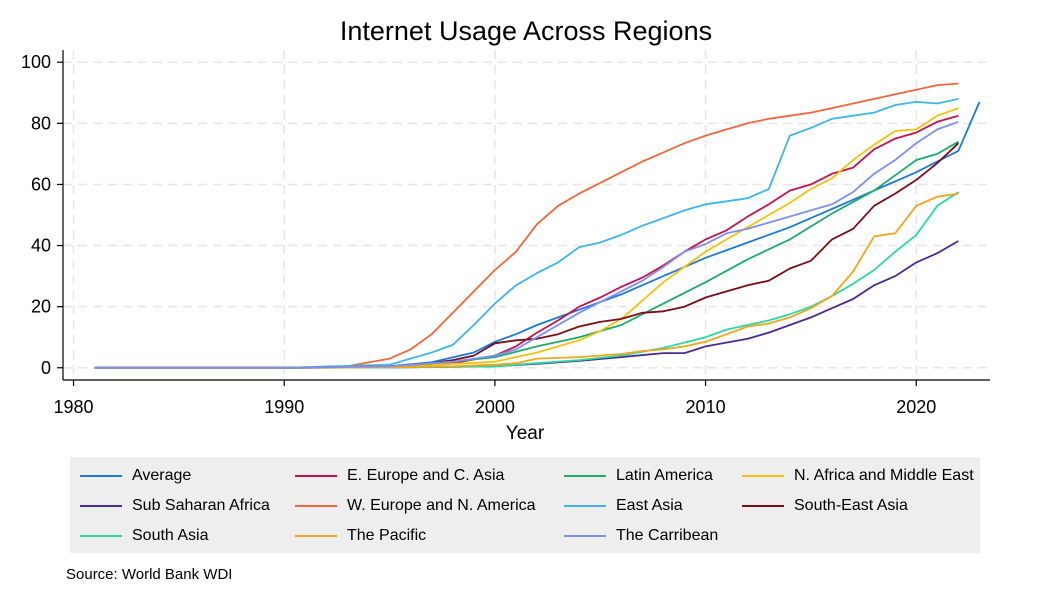  What do you see at coordinates (851, 505) in the screenshot?
I see `legend-label: South-East Asia` at bounding box center [851, 505].